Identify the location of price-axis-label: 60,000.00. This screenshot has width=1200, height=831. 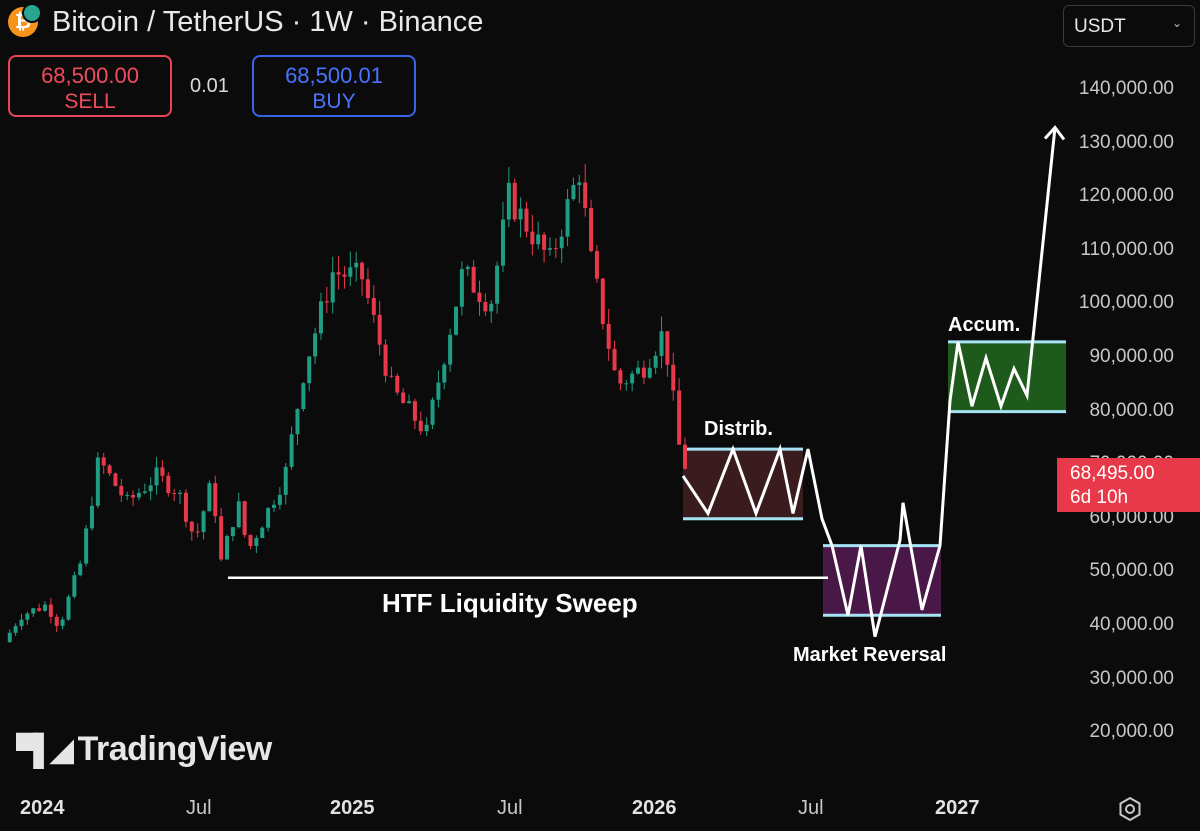
(1131, 517).